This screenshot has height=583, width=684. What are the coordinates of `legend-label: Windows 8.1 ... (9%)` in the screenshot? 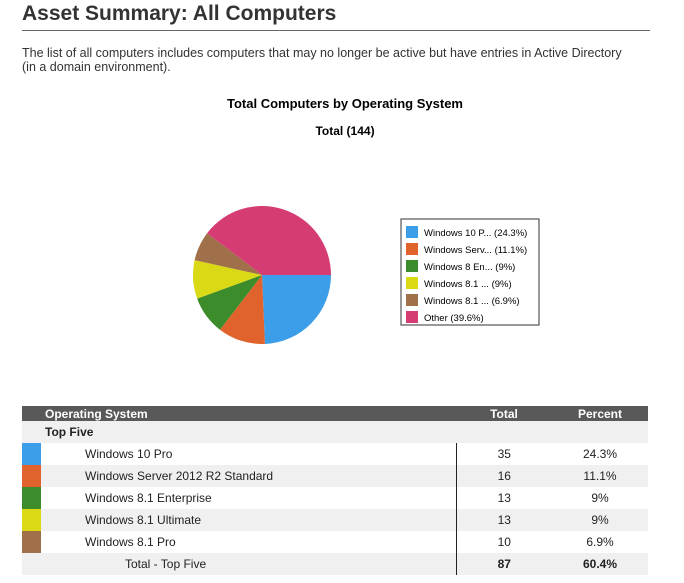 It's located at (468, 284).